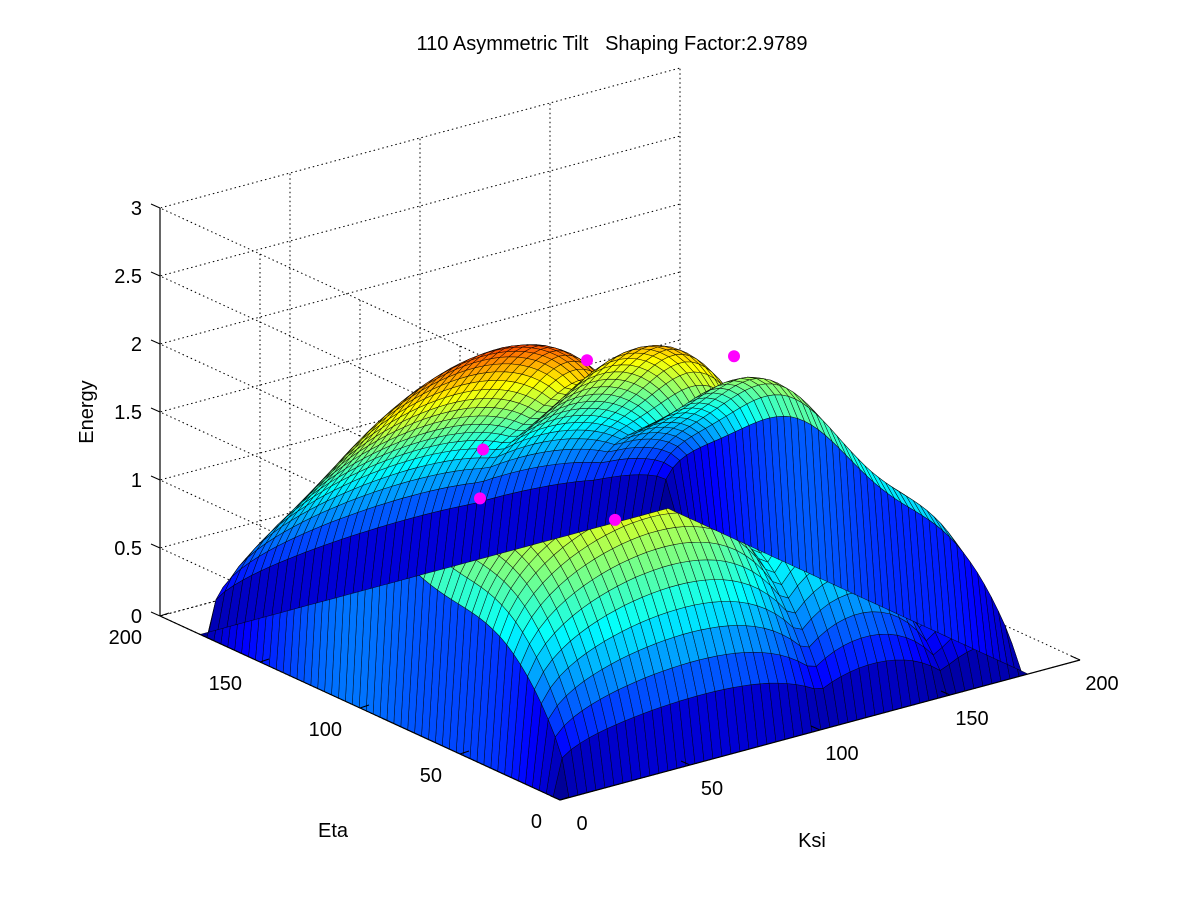  I want to click on x-axis-label: Ksi, so click(812, 841).